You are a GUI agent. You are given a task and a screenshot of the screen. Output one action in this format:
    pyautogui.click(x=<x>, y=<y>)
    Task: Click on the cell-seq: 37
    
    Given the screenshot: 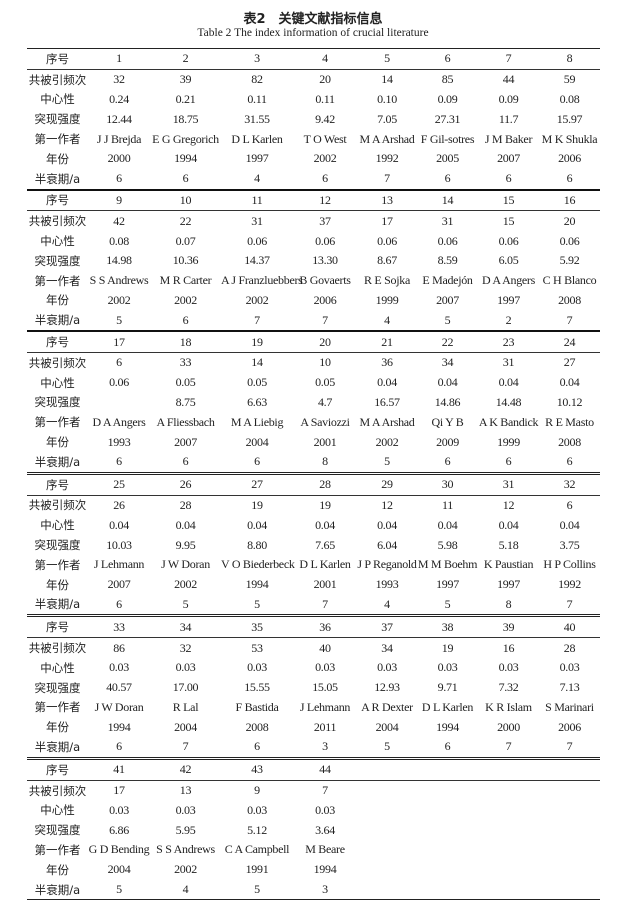 What is the action you would take?
    pyautogui.click(x=387, y=626)
    